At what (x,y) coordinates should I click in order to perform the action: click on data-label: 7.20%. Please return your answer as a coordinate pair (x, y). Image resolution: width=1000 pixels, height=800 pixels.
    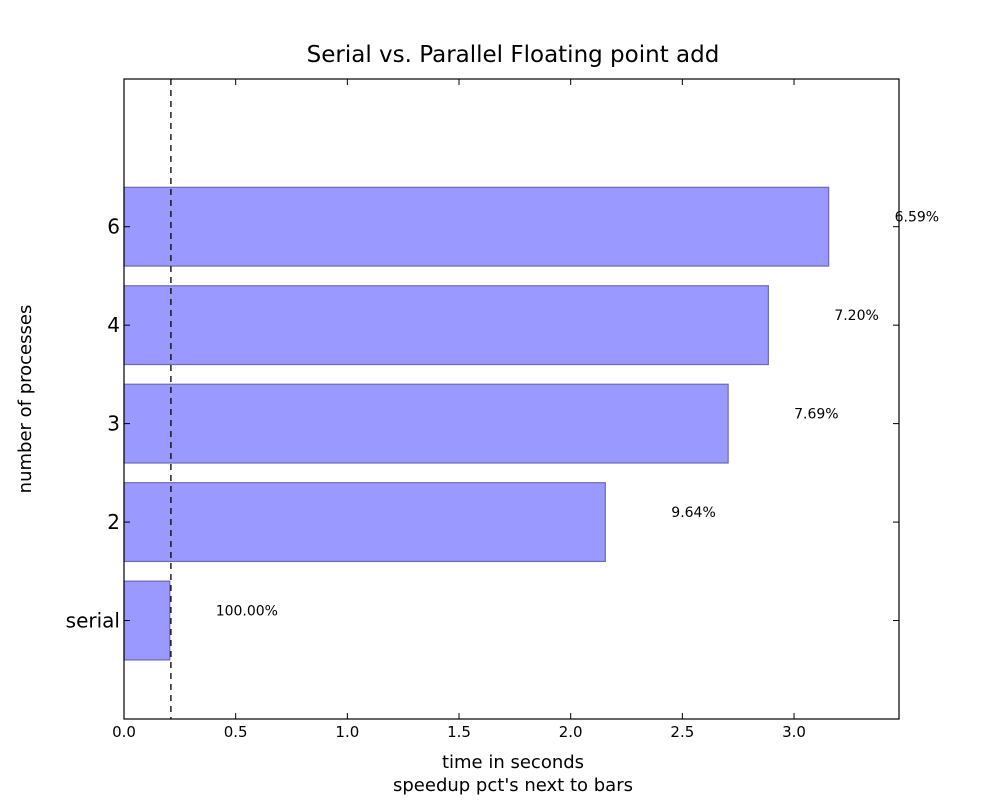
    Looking at the image, I should click on (856, 316).